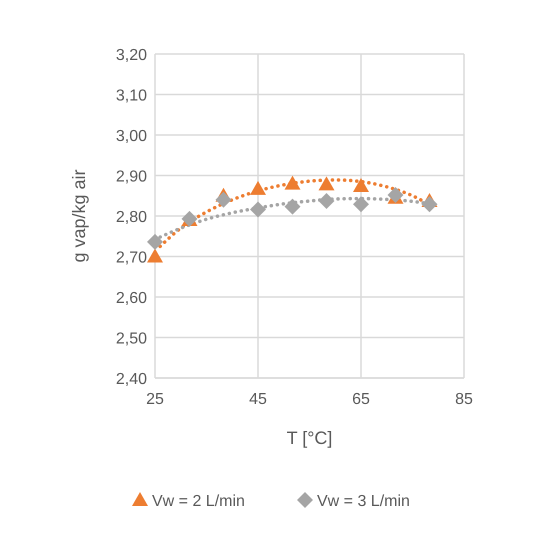 Image resolution: width=559 pixels, height=534 pixels. I want to click on x-tick-label: 65, so click(361, 399).